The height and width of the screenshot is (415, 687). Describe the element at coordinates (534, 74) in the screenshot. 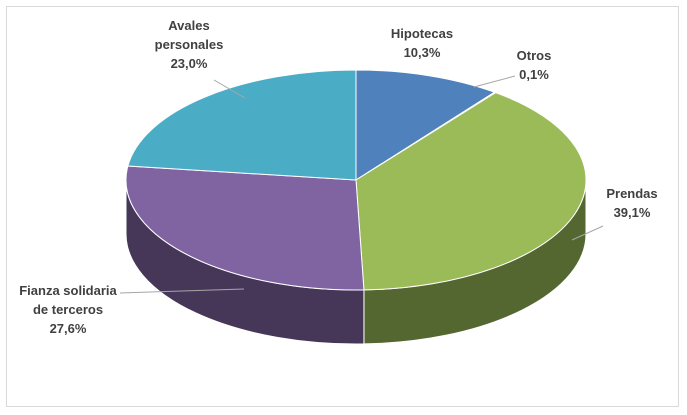

I see `data-label-value: 0,1%` at that location.